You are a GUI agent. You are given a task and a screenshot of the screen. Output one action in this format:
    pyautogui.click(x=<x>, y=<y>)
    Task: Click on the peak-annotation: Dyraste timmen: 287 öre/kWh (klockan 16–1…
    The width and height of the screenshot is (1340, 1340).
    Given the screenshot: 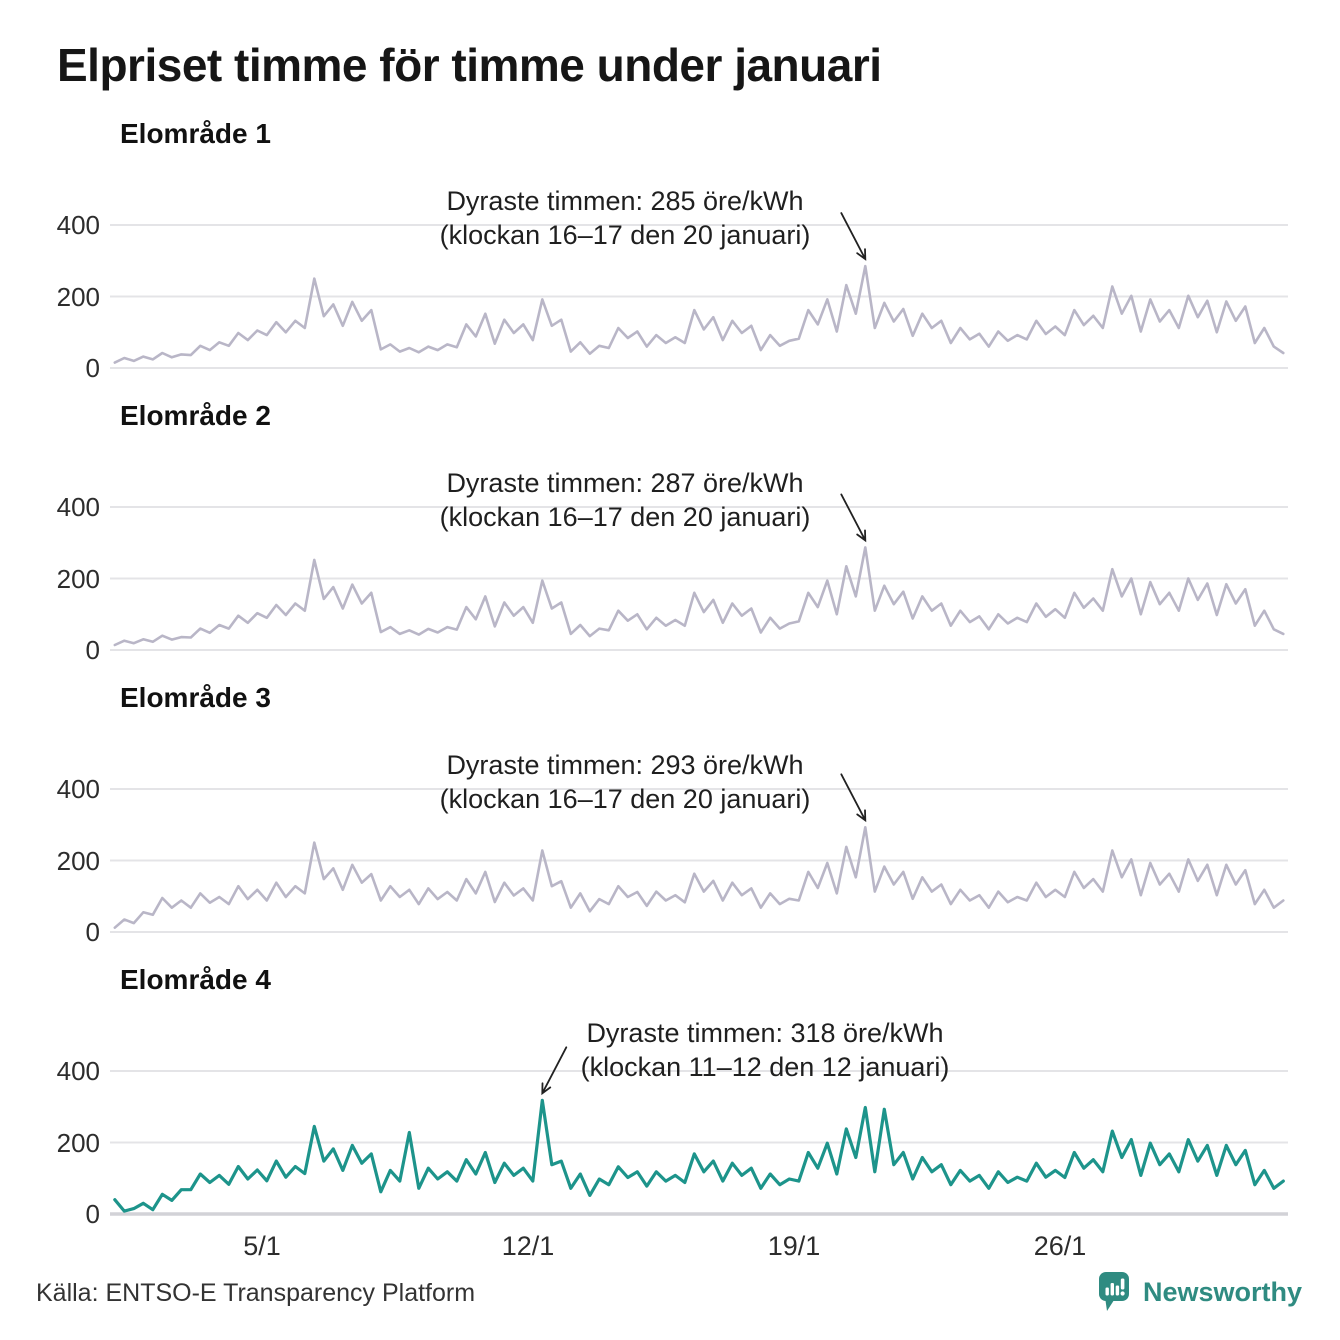 What is the action you would take?
    pyautogui.click(x=625, y=500)
    